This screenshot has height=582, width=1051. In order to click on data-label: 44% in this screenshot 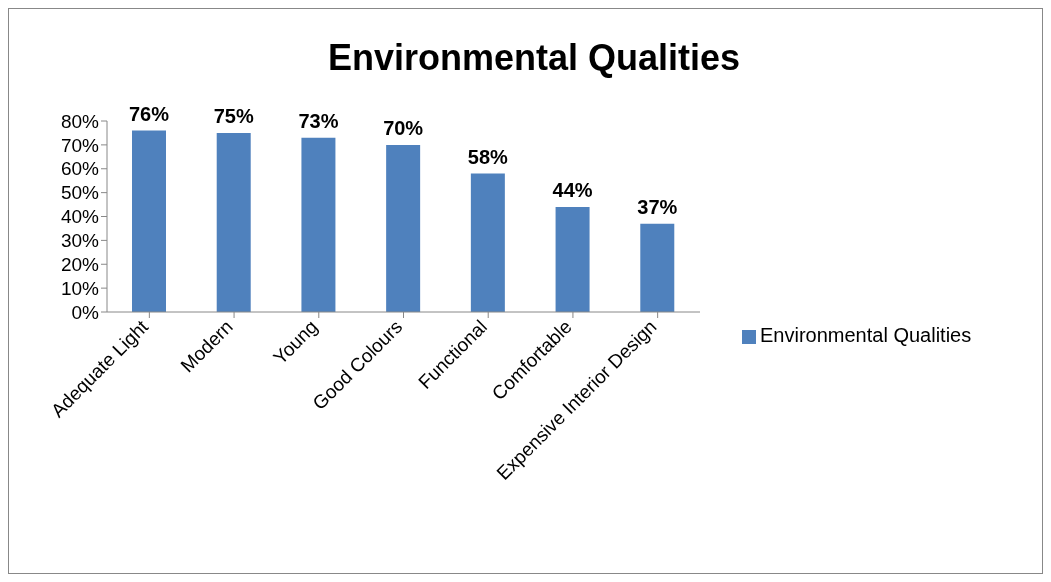, I will do `click(572, 189)`.